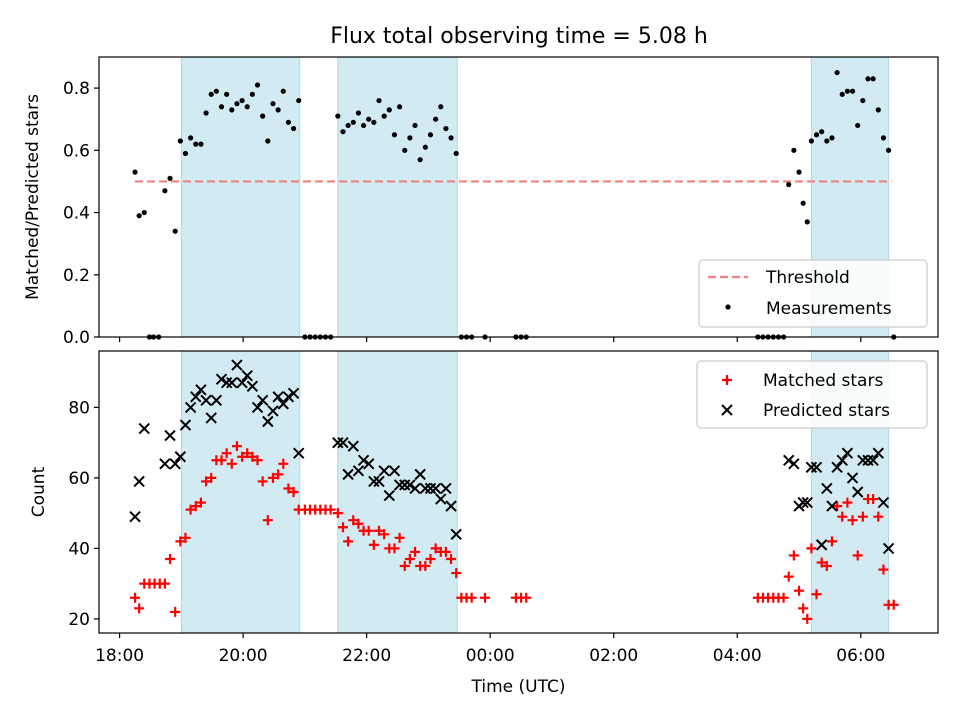 The height and width of the screenshot is (720, 960). Describe the element at coordinates (727, 380) in the screenshot. I see `legend-matched-swatch` at that location.